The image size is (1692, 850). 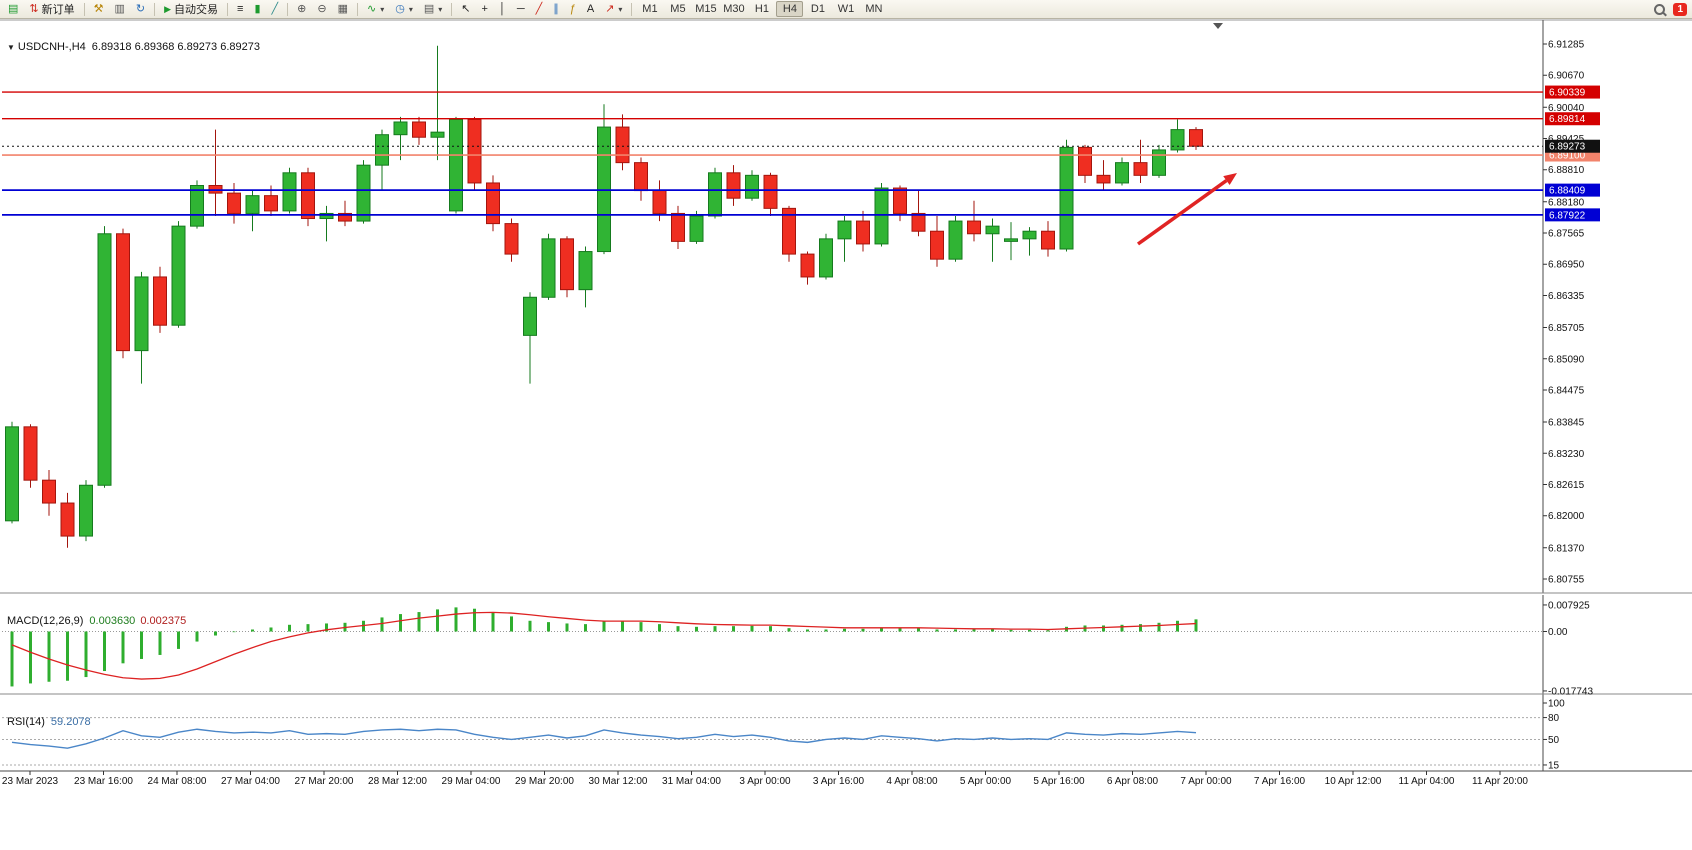 What do you see at coordinates (761, 9) in the screenshot?
I see `timeframe-button-h1: H1` at bounding box center [761, 9].